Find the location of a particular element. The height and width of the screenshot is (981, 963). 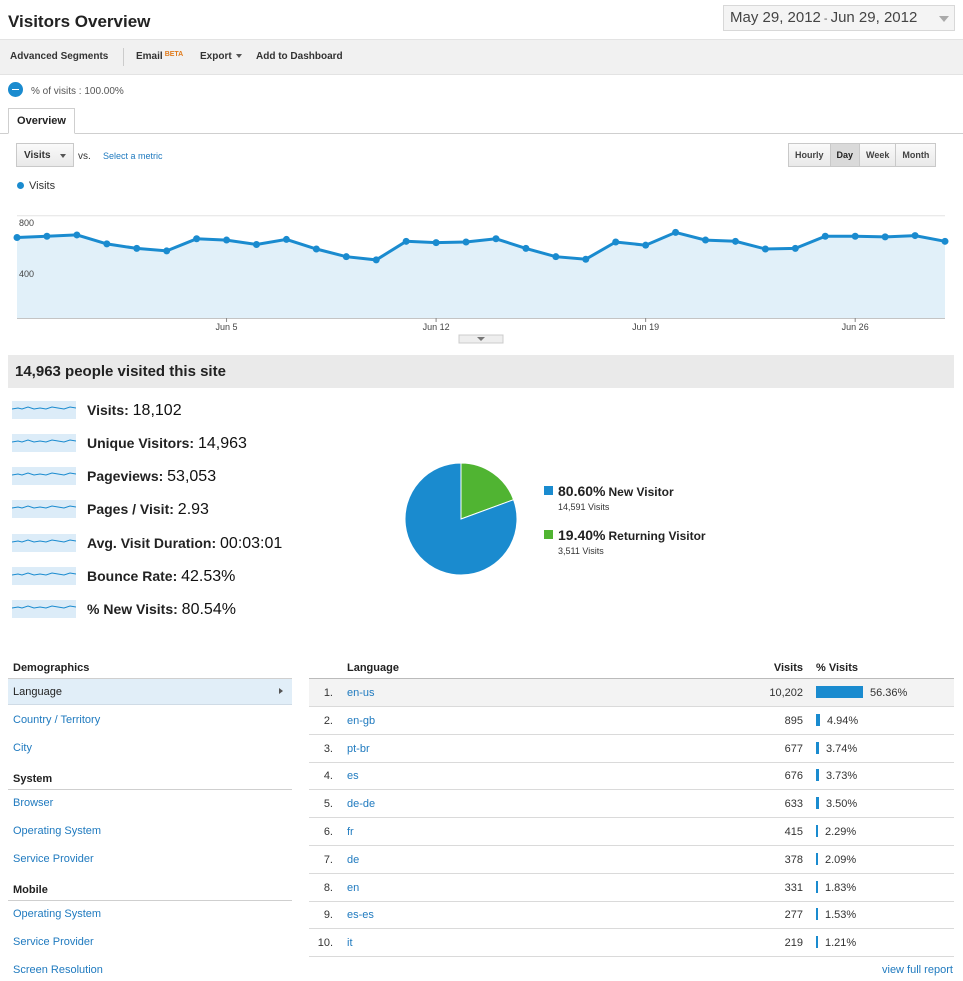

view-full-report-link: view full report is located at coordinates (917, 970).